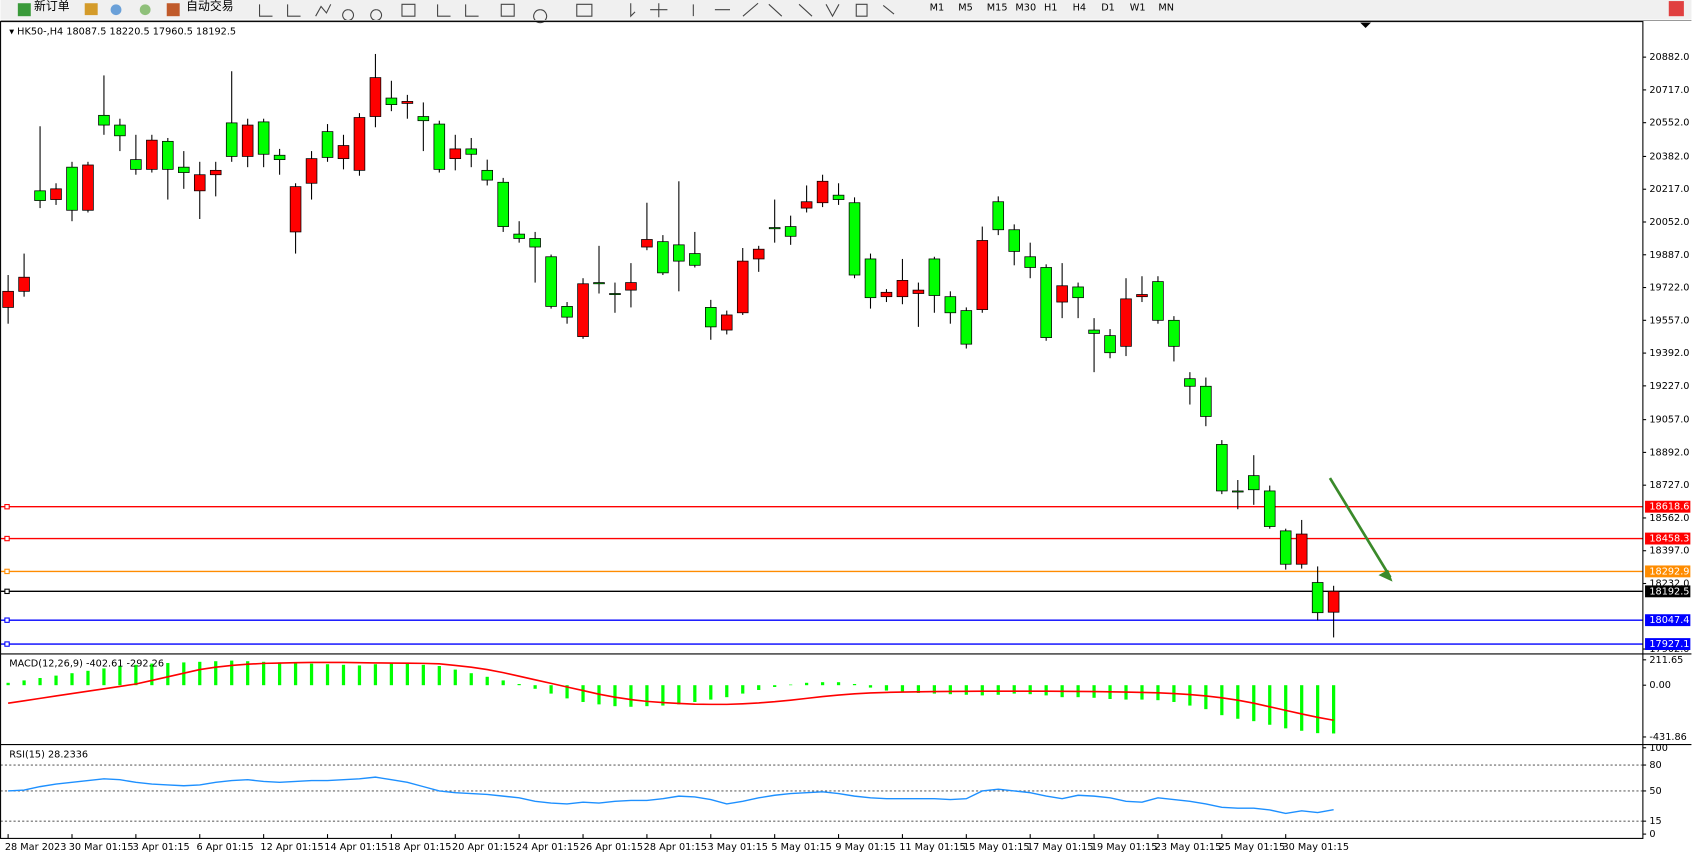  I want to click on timeframe-button: D1, so click(1108, 8).